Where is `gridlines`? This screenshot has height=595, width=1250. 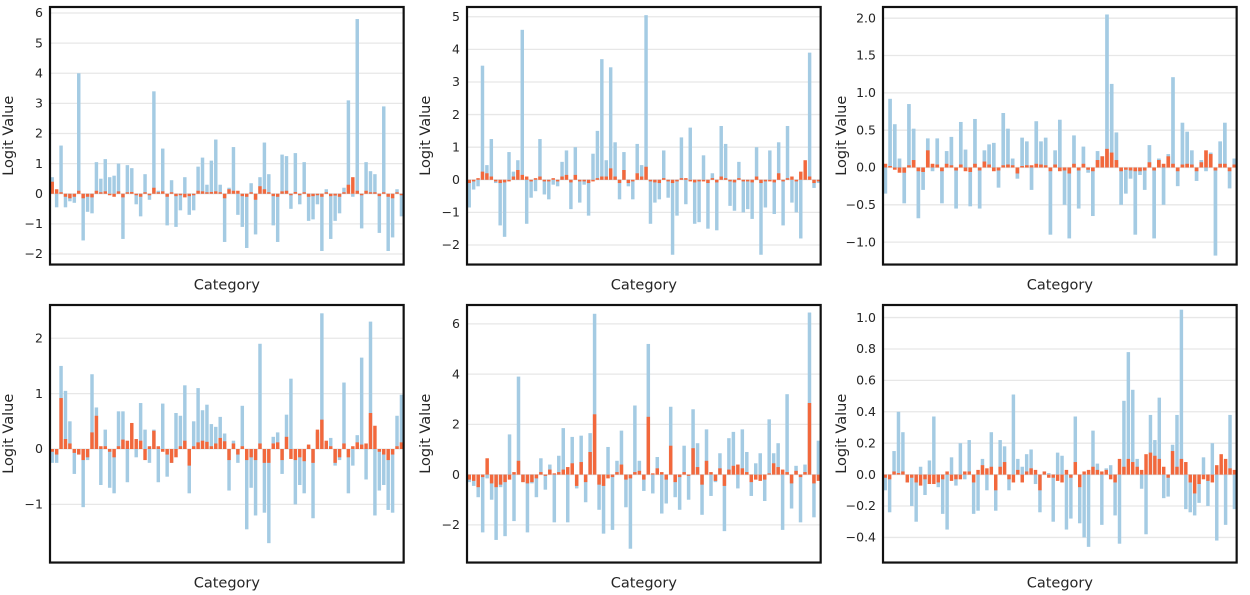 gridlines is located at coordinates (643, 131).